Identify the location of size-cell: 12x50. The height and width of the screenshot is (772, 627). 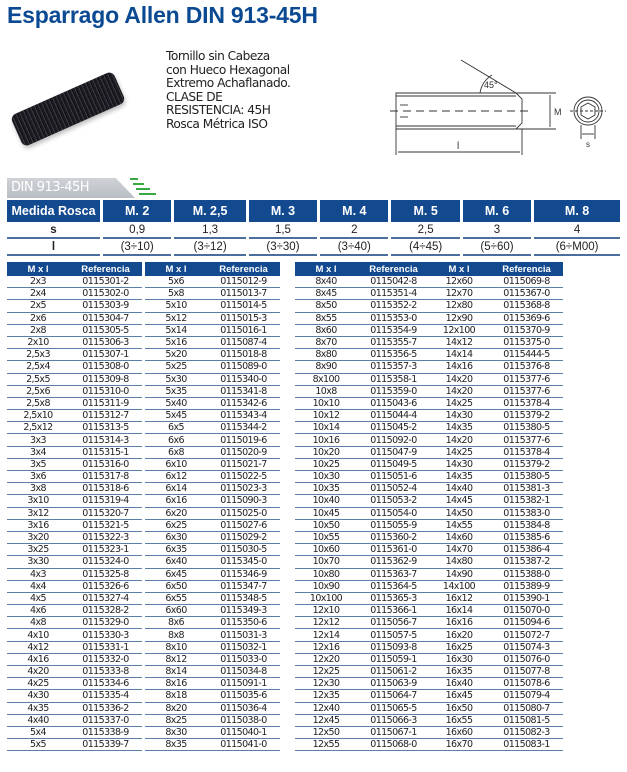
(326, 733).